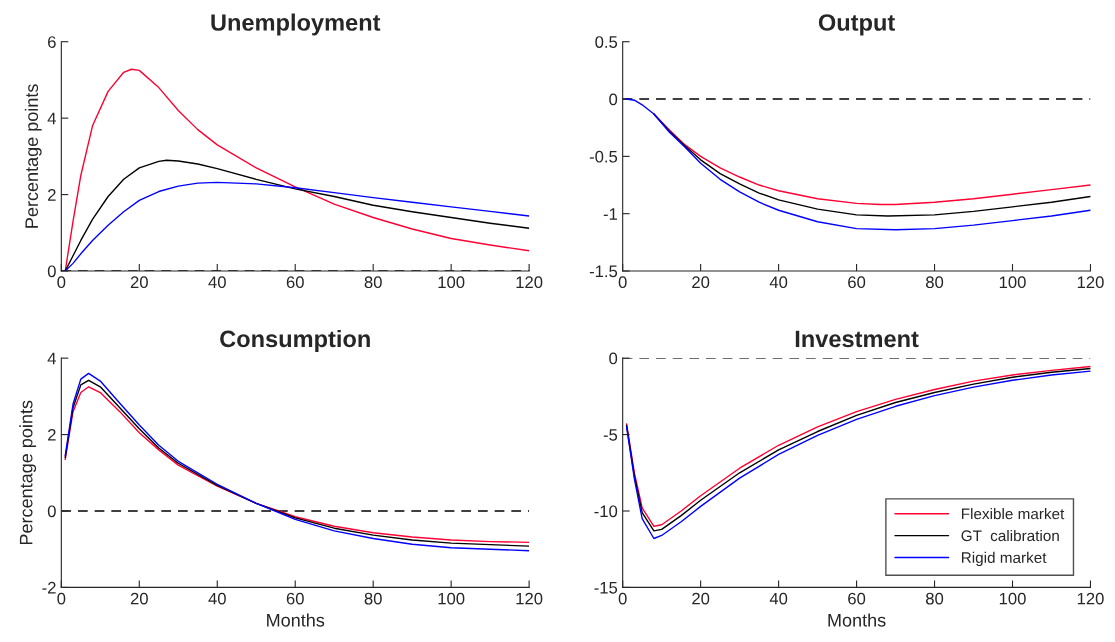  Describe the element at coordinates (295, 340) in the screenshot. I see `chart-title: Consumption` at that location.